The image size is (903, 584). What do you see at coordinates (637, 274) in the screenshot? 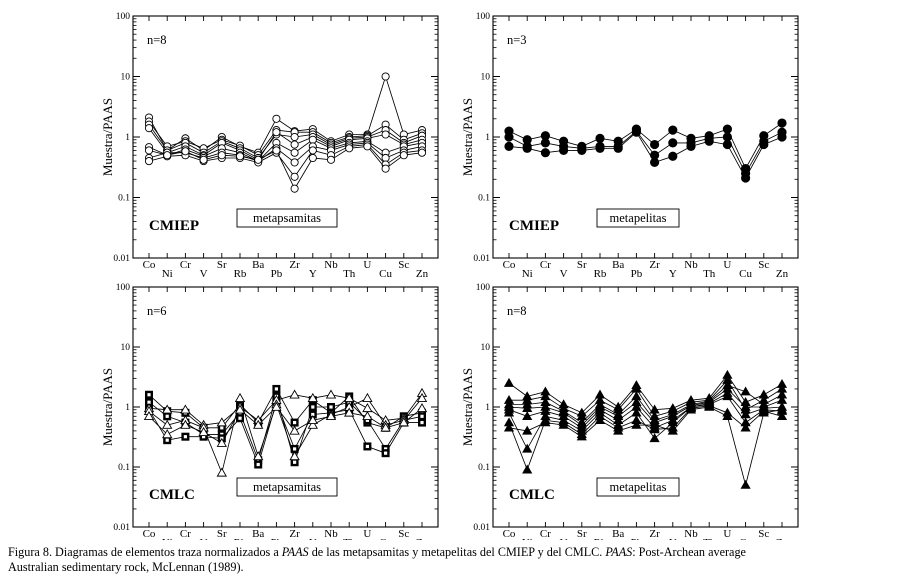
I see `x-tick-label: Pb` at bounding box center [637, 274].